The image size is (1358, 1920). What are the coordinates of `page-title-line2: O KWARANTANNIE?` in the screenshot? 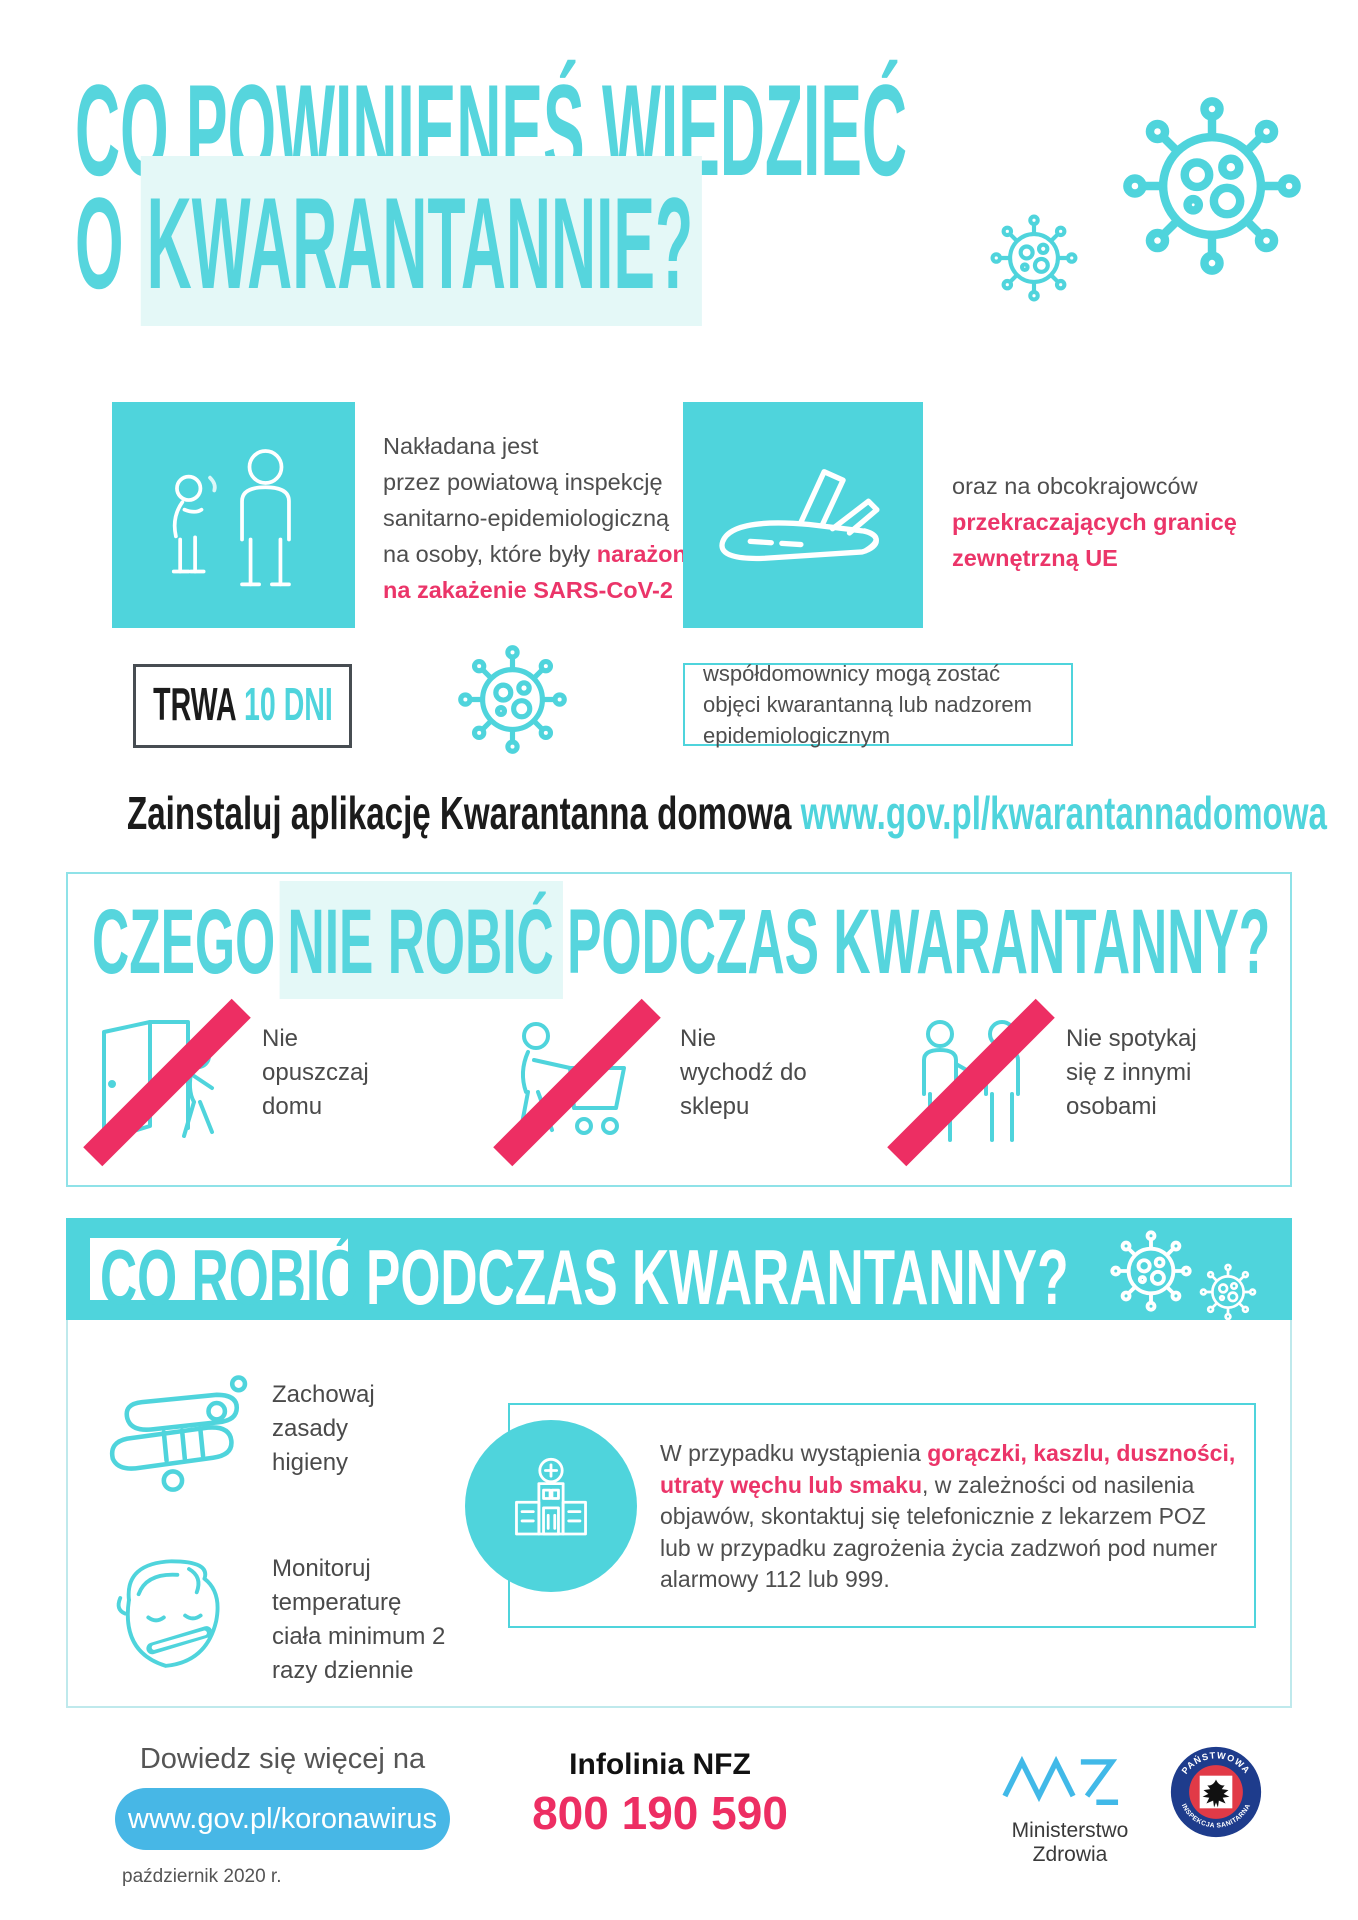 It's located at (388, 241).